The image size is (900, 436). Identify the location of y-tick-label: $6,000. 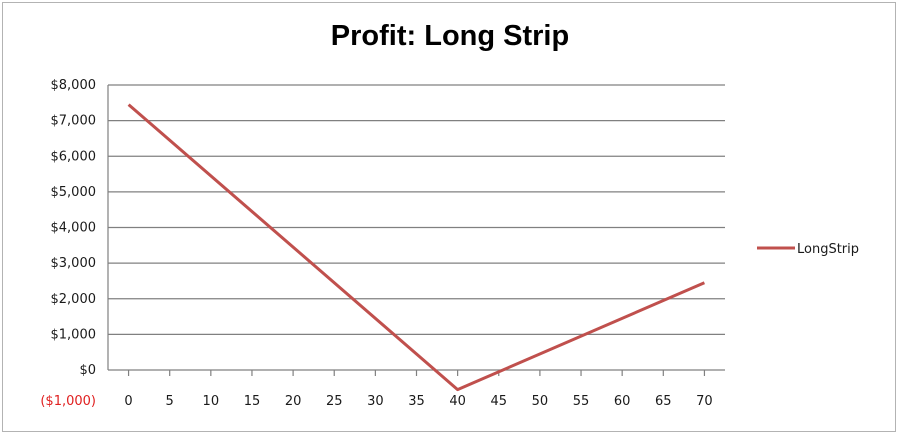
(74, 156).